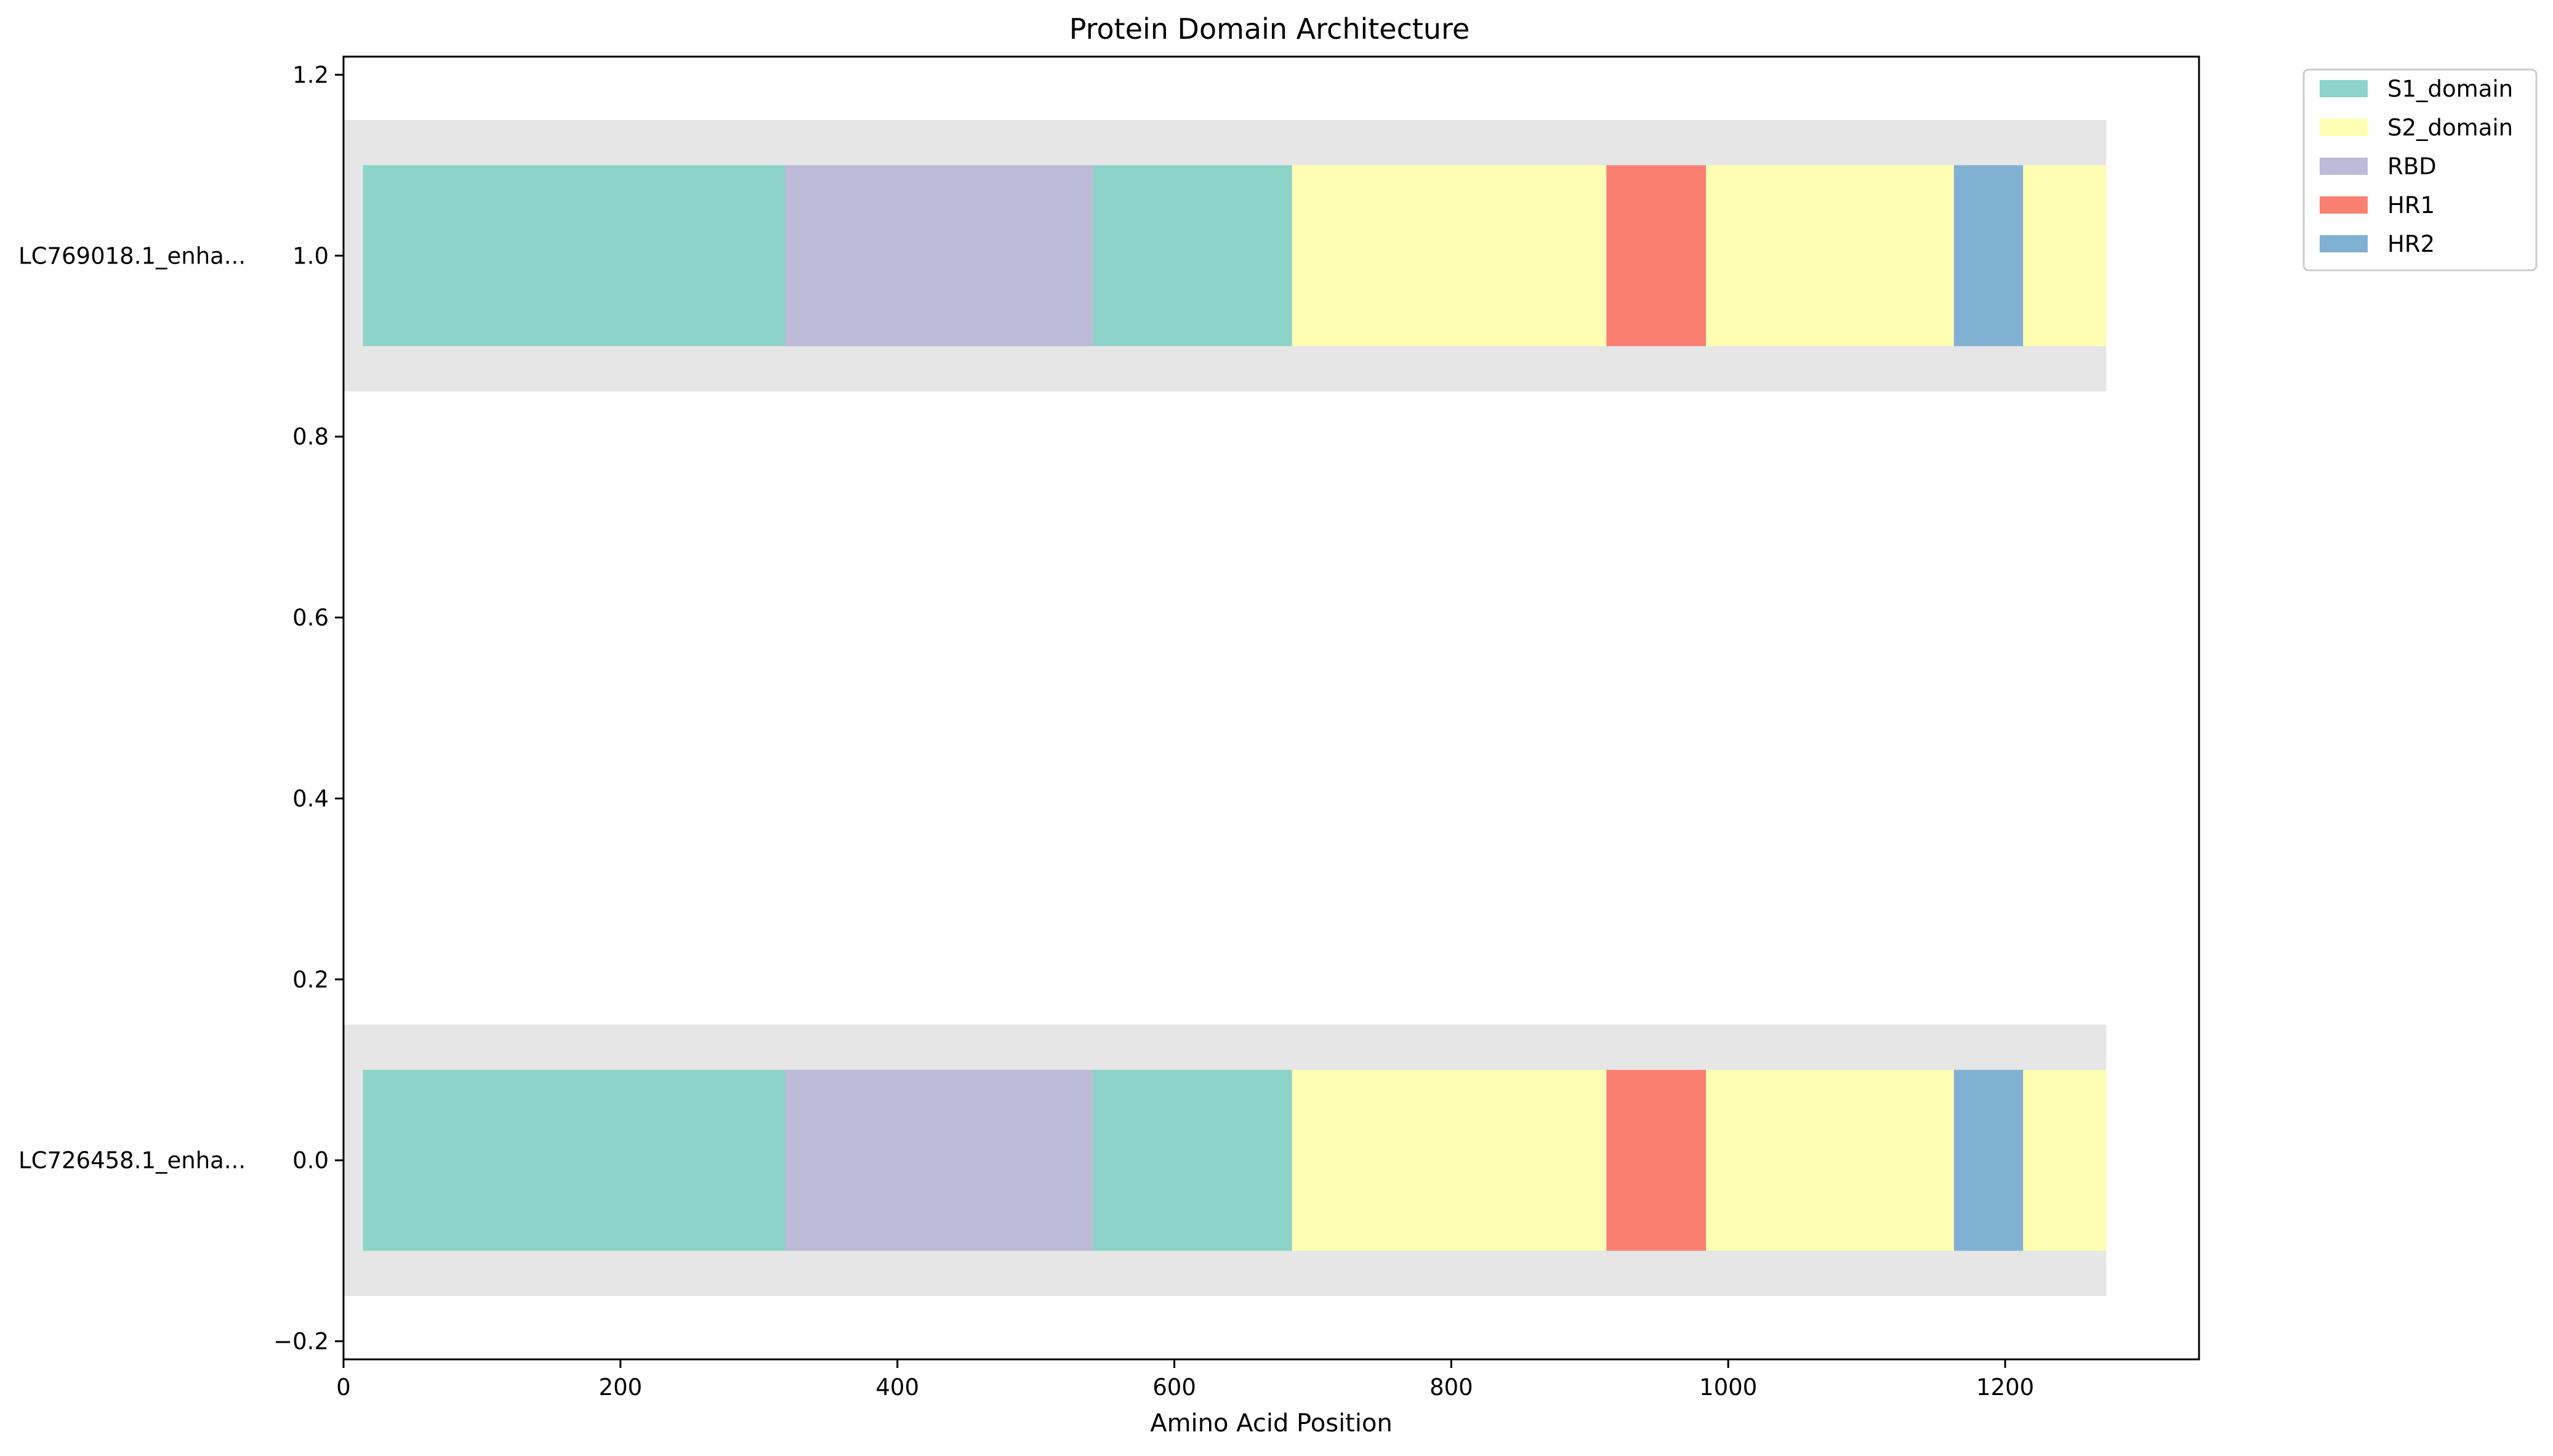 The image size is (2553, 1456). Describe the element at coordinates (310, 437) in the screenshot. I see `y-tick-label: 0.8` at that location.